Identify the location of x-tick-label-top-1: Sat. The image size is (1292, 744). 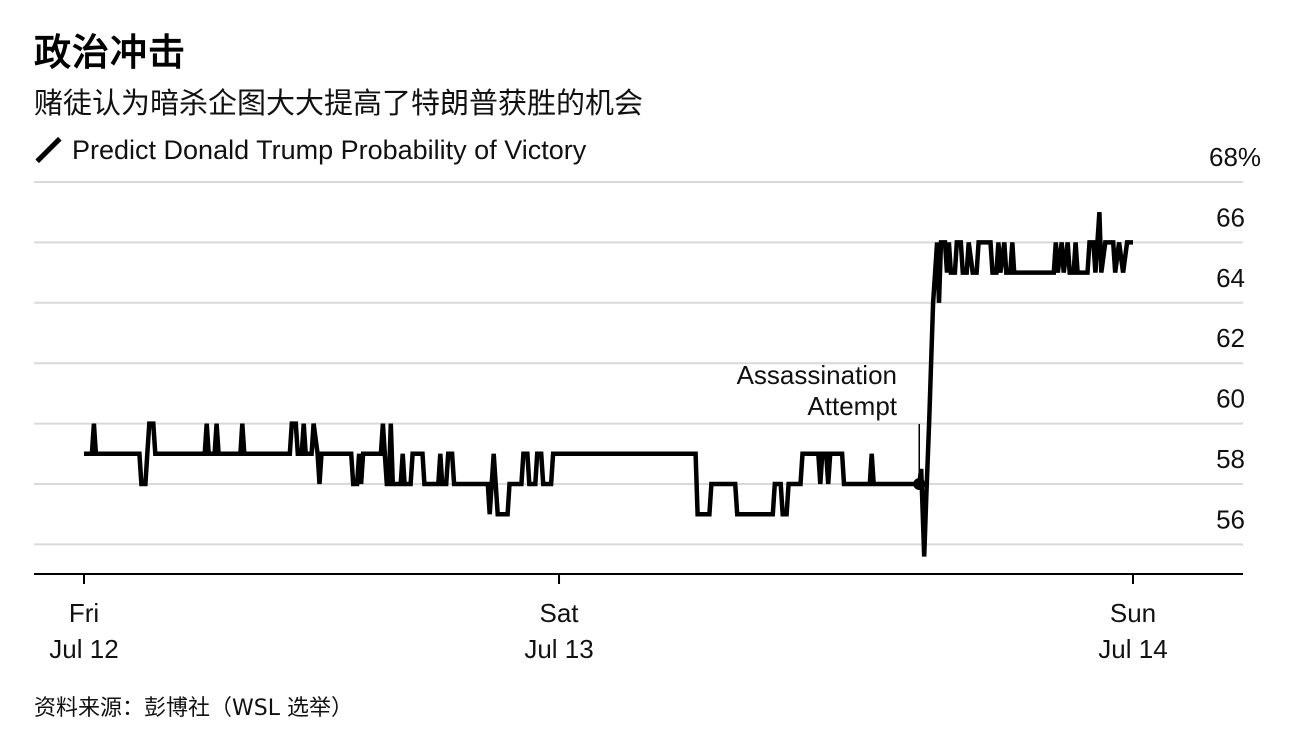
(560, 613).